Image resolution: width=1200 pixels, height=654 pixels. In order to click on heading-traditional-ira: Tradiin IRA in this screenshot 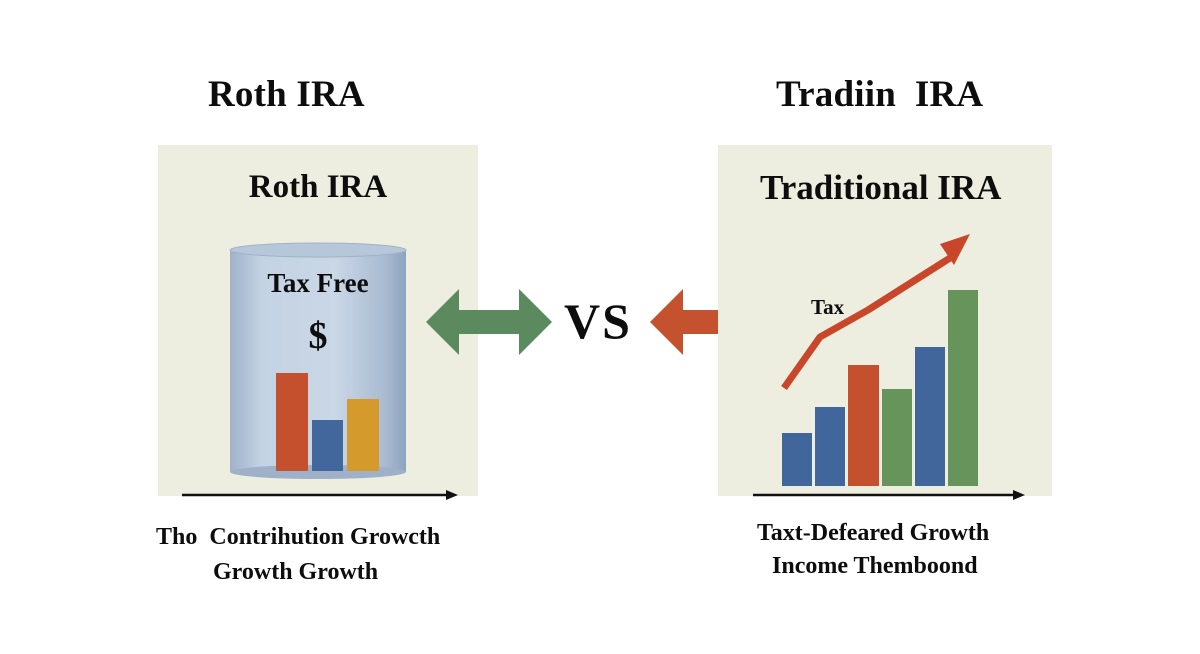, I will do `click(880, 94)`.